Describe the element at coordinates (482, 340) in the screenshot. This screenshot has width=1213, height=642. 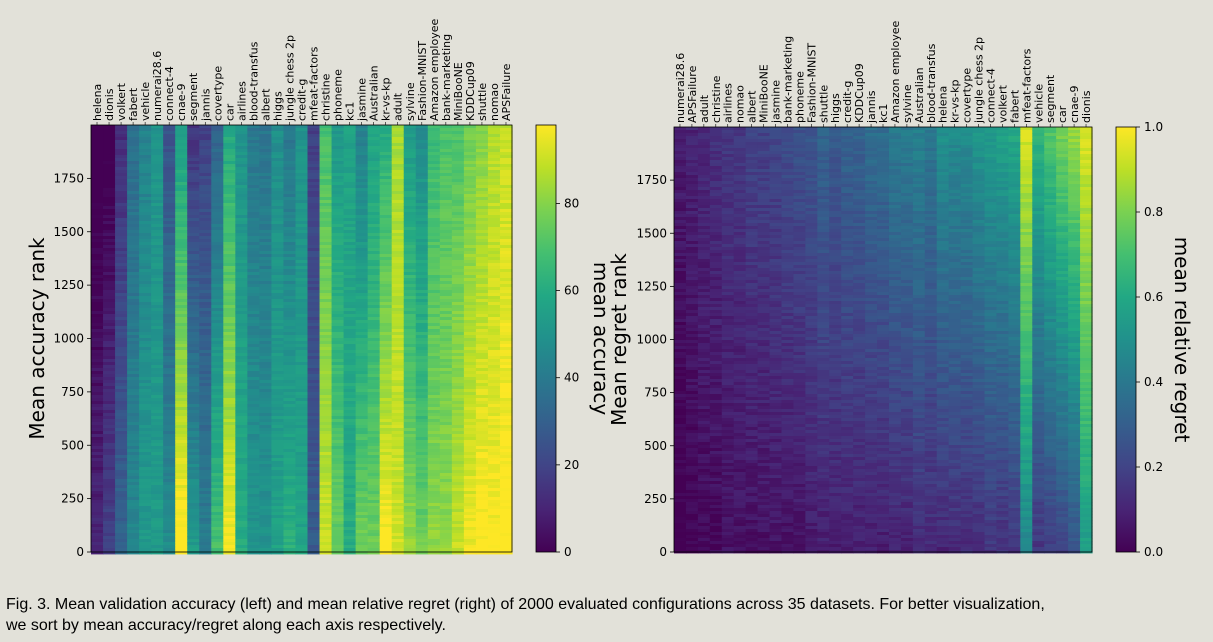
I see `heatmap-column-shuttle` at that location.